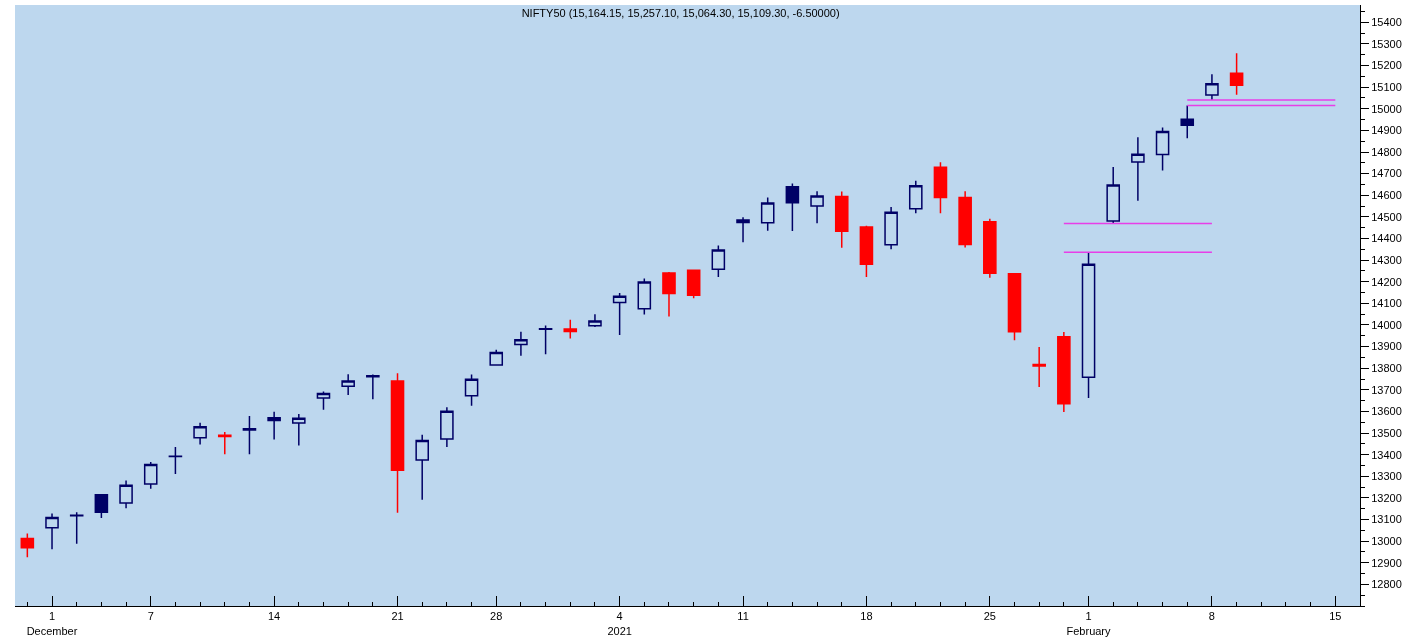 Image resolution: width=1418 pixels, height=642 pixels. What do you see at coordinates (1386, 454) in the screenshot?
I see `y-tick-label: 13400` at bounding box center [1386, 454].